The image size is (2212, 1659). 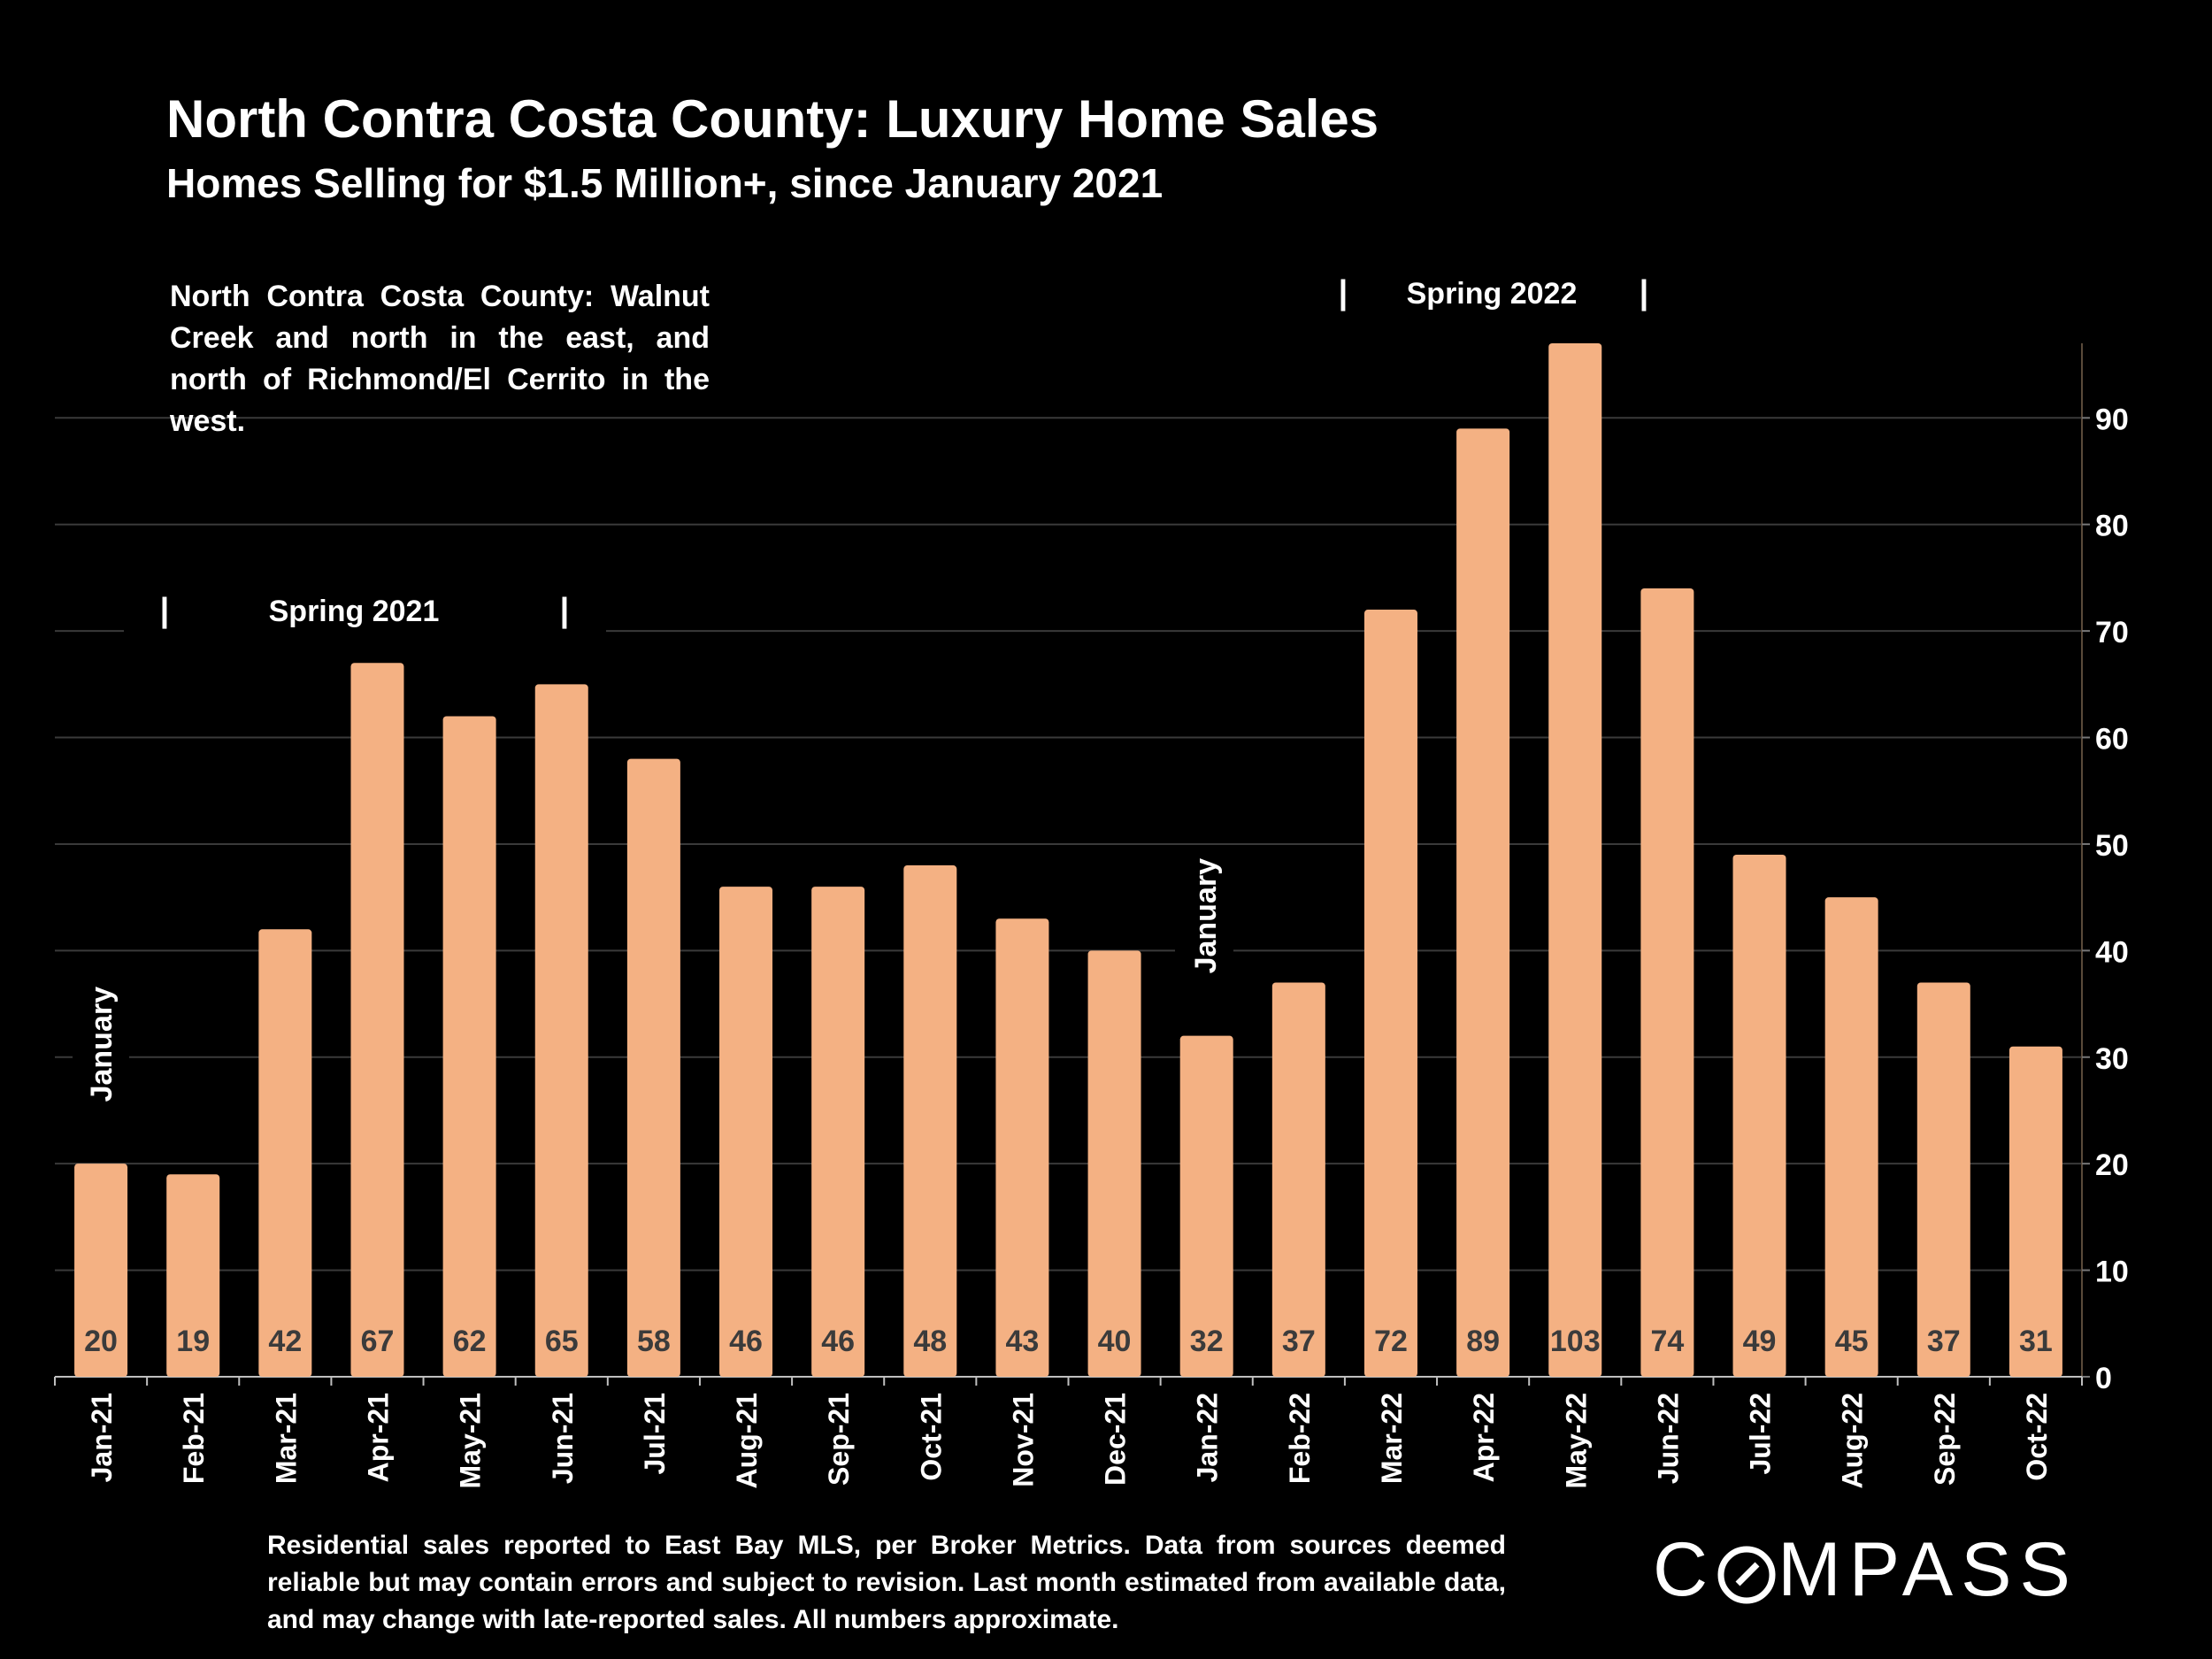 What do you see at coordinates (931, 1437) in the screenshot?
I see `x-tick-label: Oct-21` at bounding box center [931, 1437].